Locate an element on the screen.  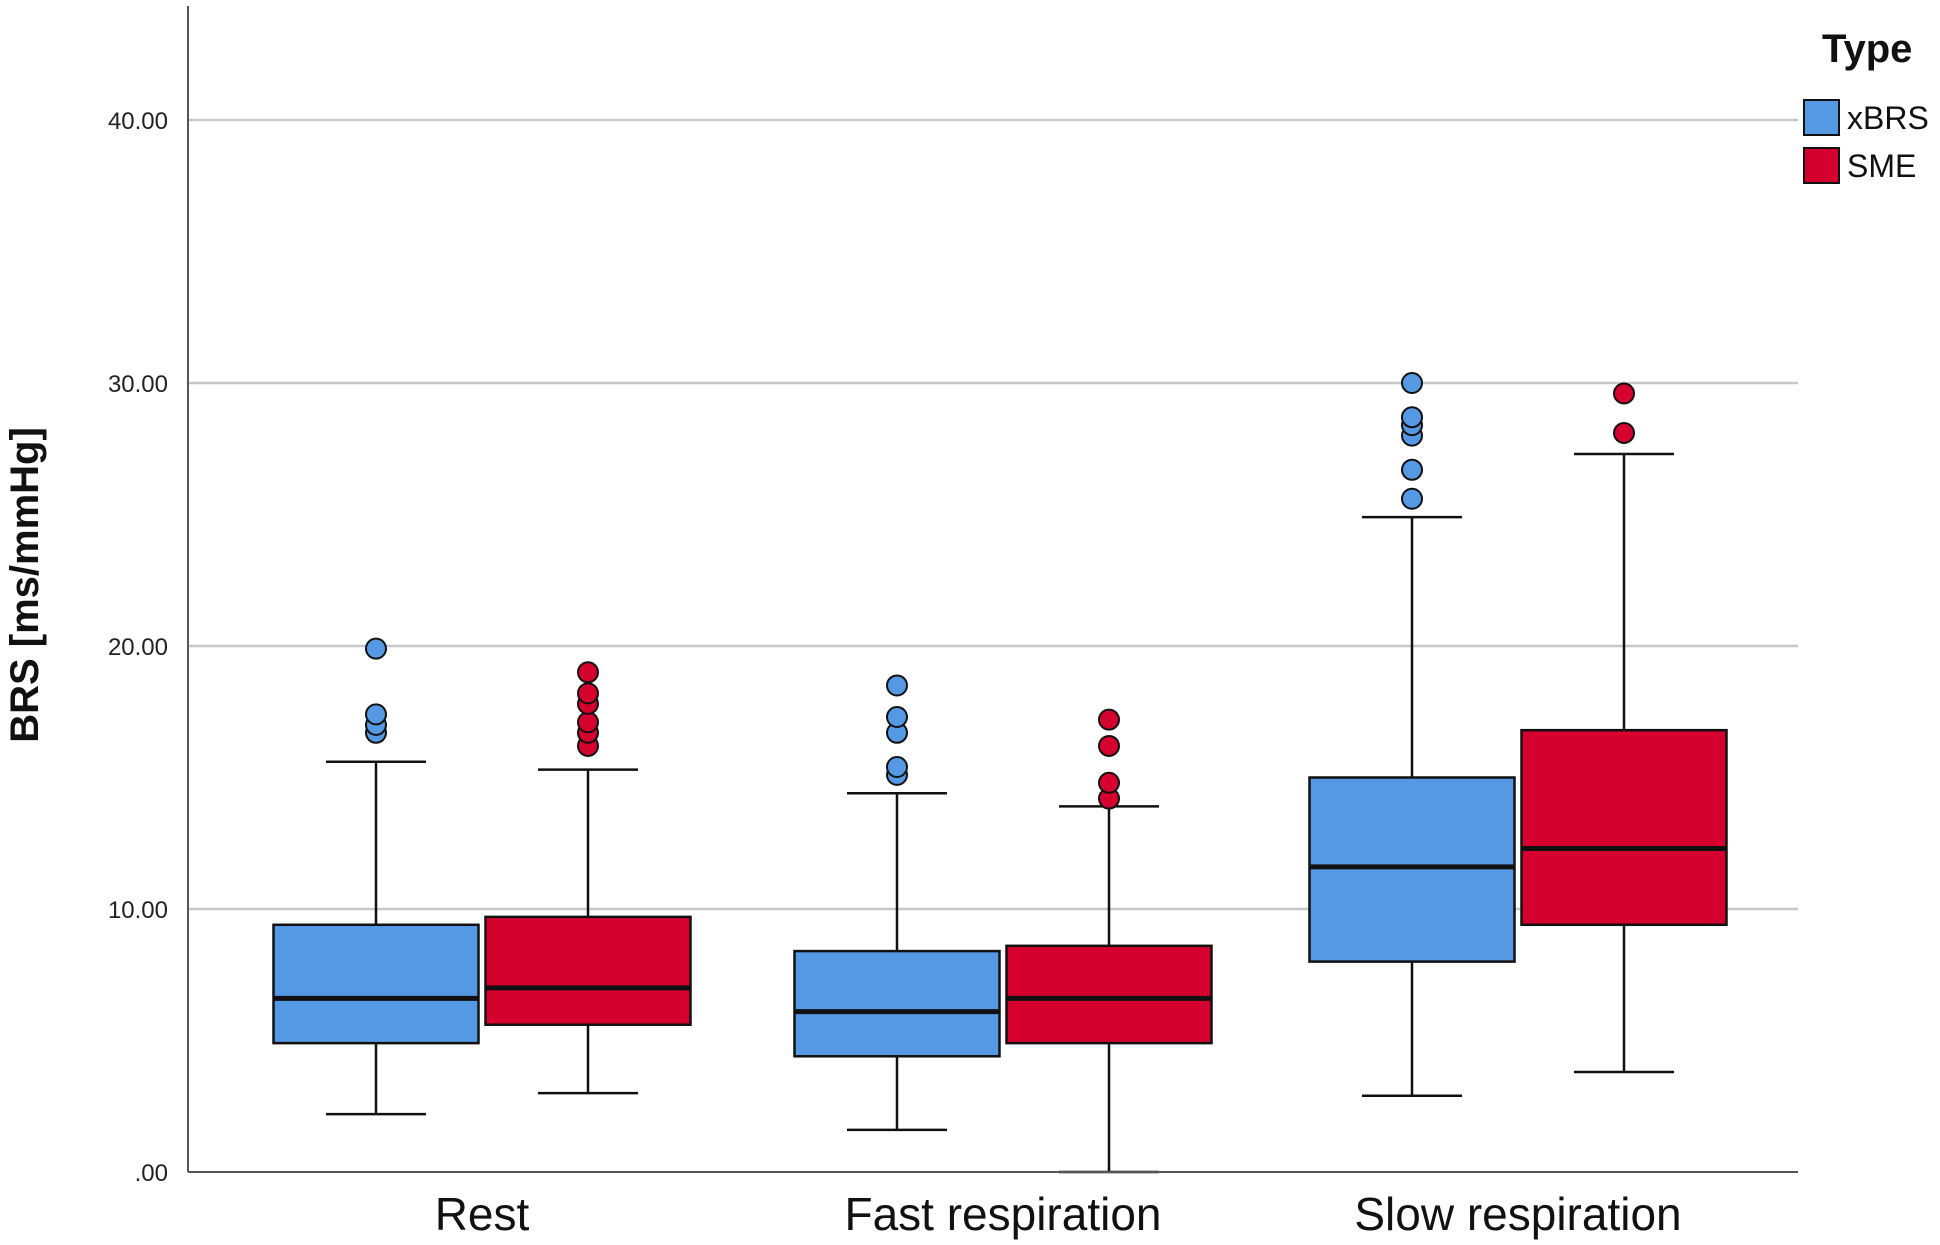
legend-label-sme: SME is located at coordinates (1881, 166).